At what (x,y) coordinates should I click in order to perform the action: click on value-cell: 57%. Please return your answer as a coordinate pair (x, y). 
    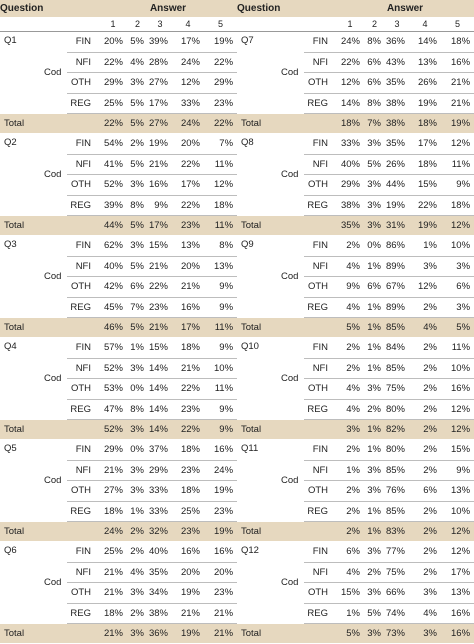
    Looking at the image, I should click on (113, 348).